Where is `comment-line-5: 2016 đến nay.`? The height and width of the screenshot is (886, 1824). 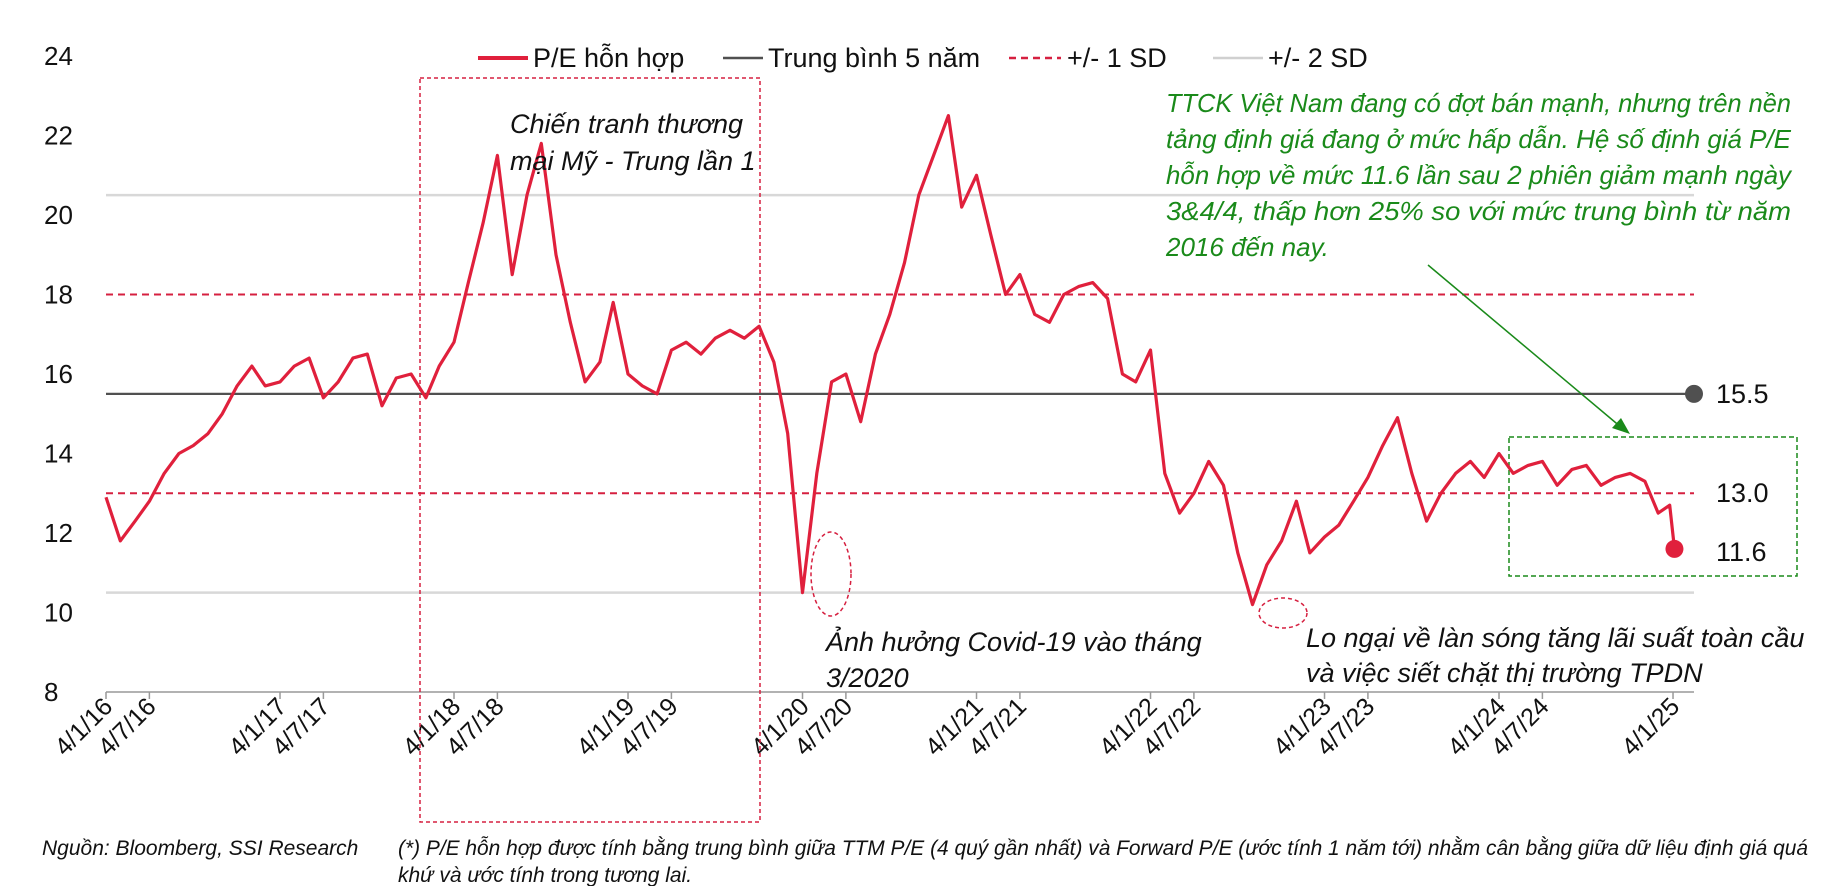
comment-line-5: 2016 đến nay. is located at coordinates (1247, 247).